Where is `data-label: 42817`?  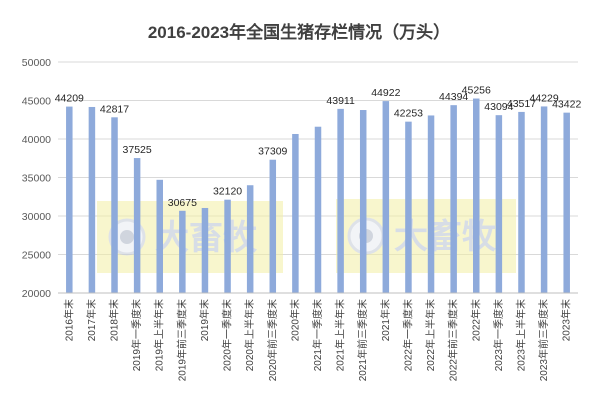 data-label: 42817 is located at coordinates (114, 109).